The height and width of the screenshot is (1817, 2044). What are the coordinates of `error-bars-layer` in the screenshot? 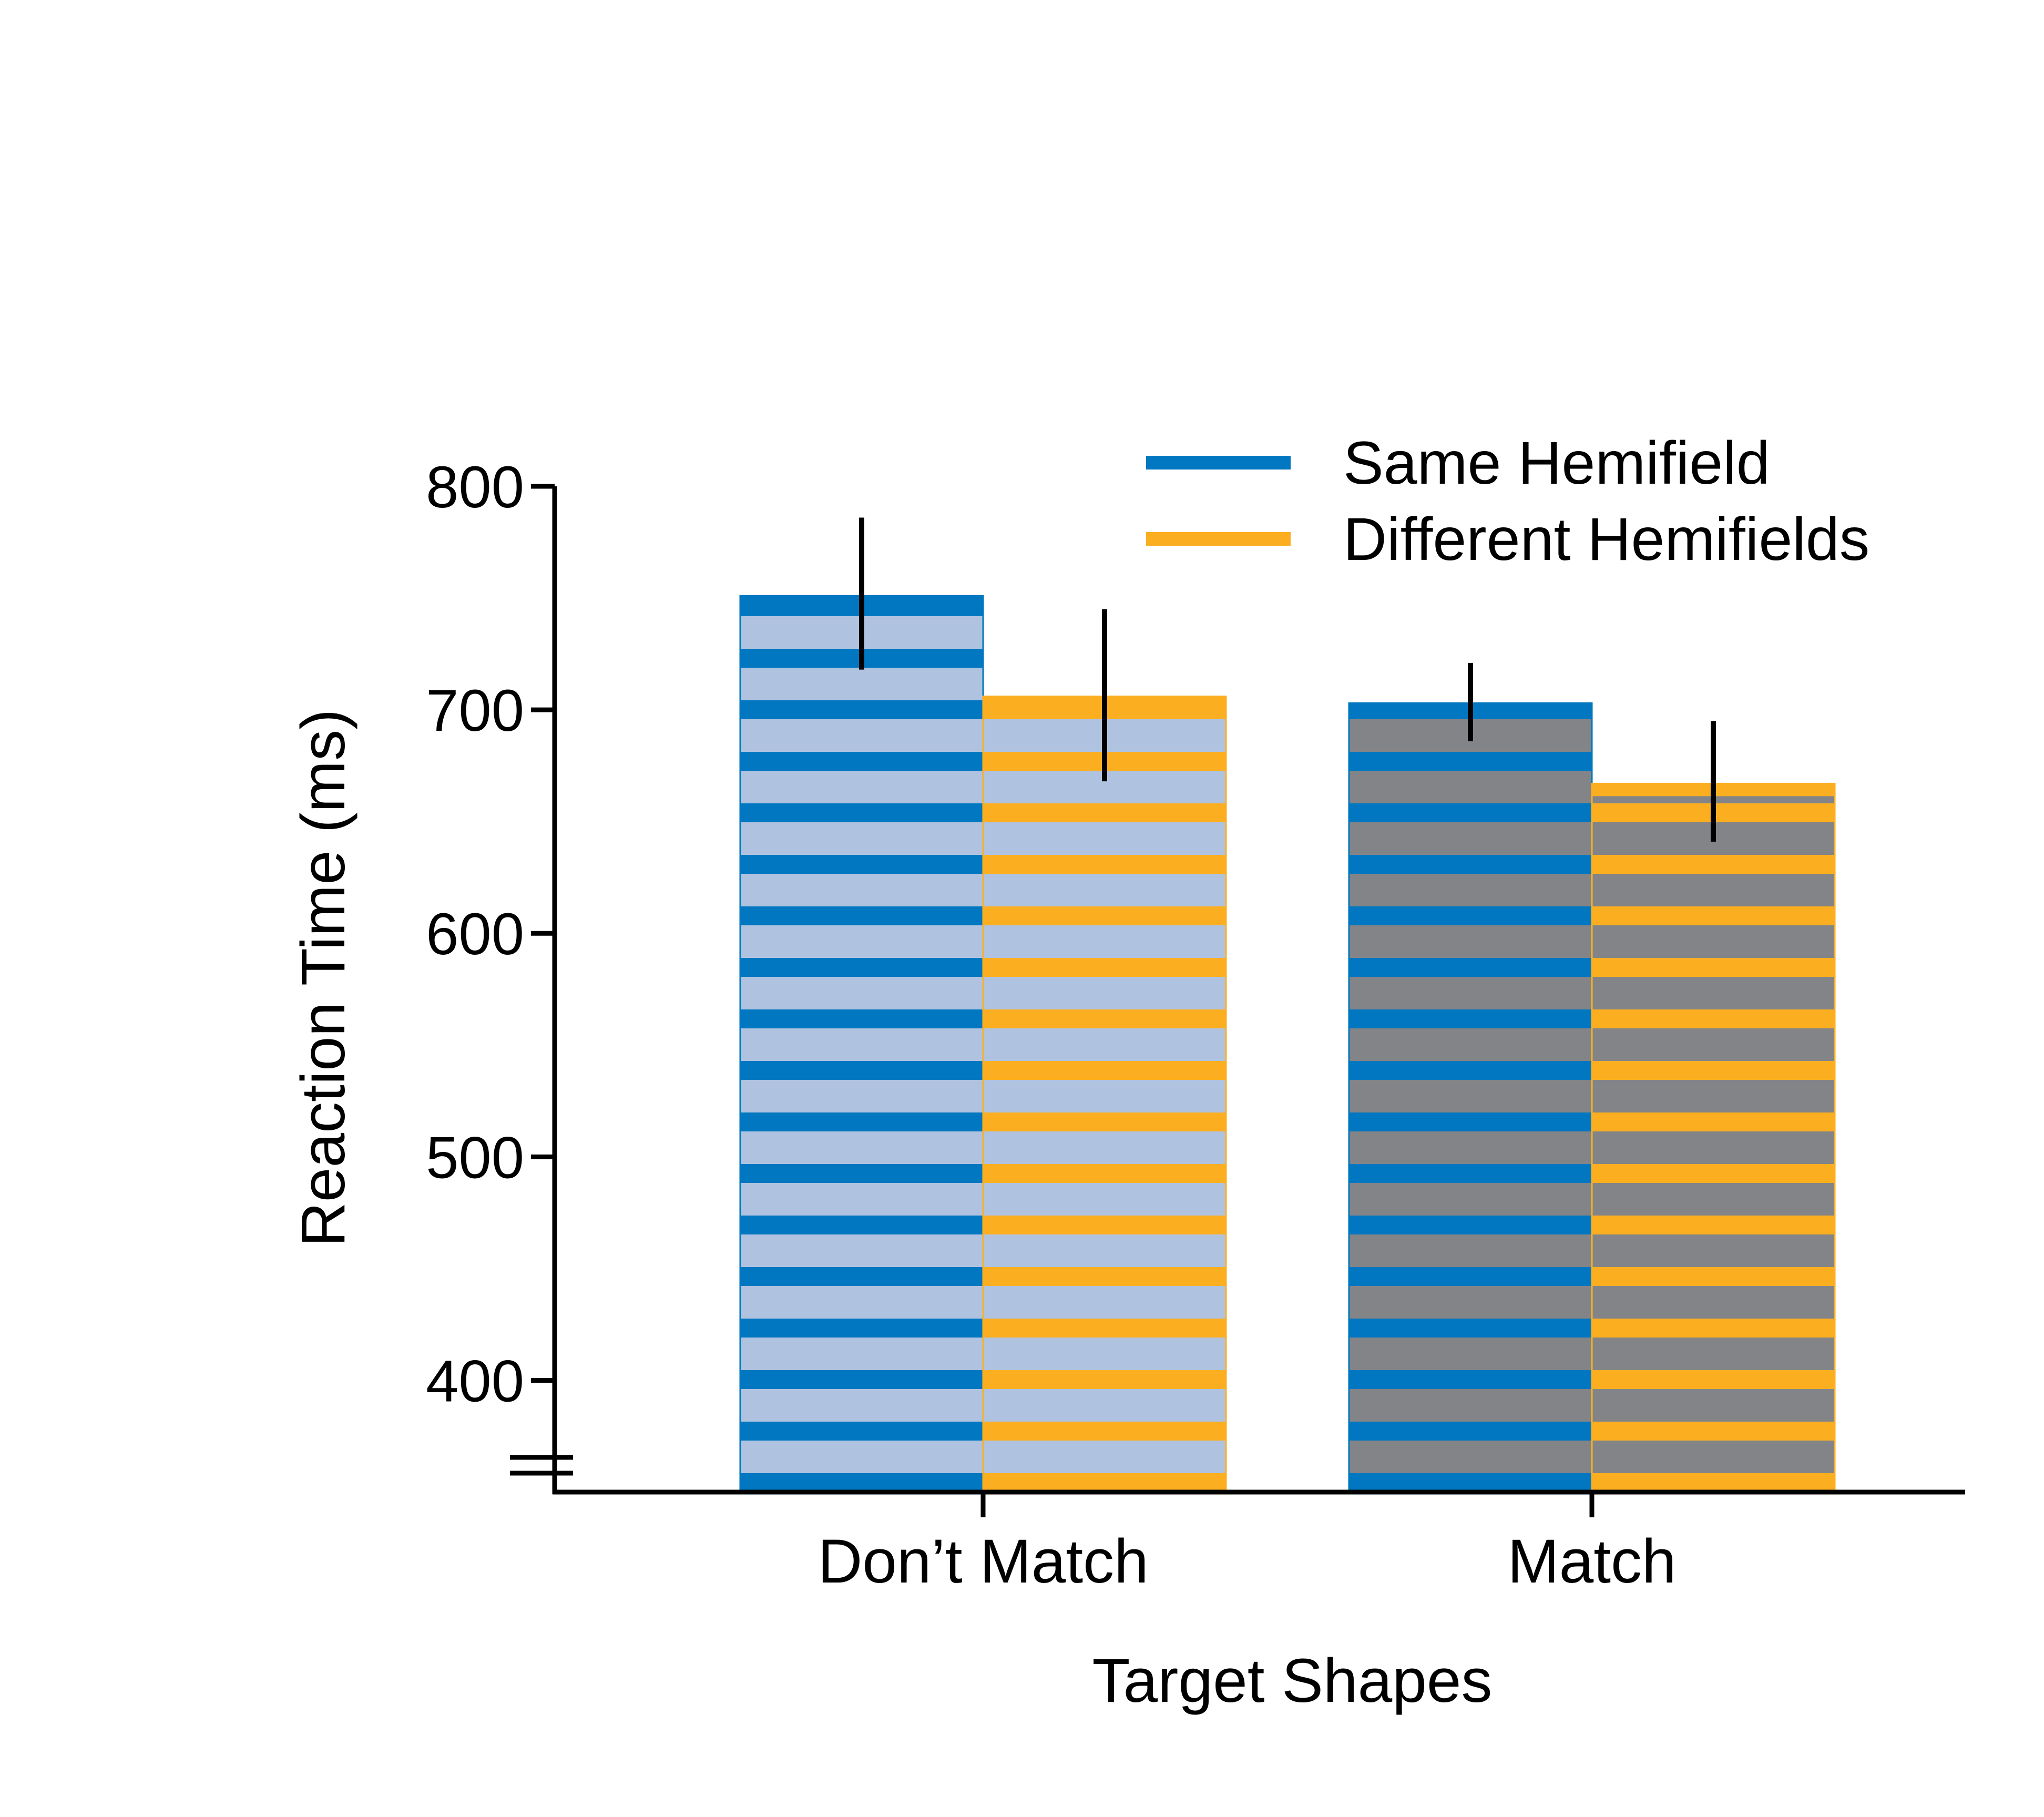 It's located at (1287, 679).